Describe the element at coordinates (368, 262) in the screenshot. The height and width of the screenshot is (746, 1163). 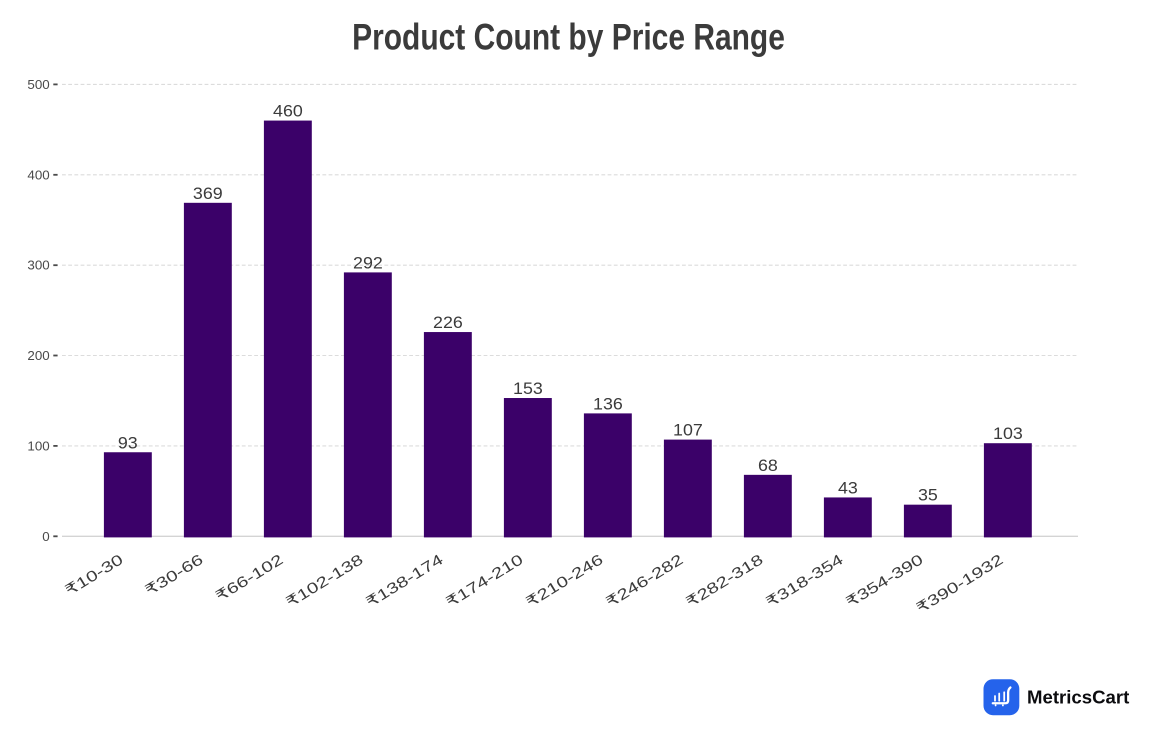
I see `svg-text: 292` at that location.